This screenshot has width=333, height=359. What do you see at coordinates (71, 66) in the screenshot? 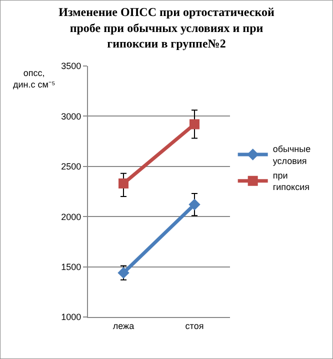
I see `y-tick-label: 3500` at bounding box center [71, 66].